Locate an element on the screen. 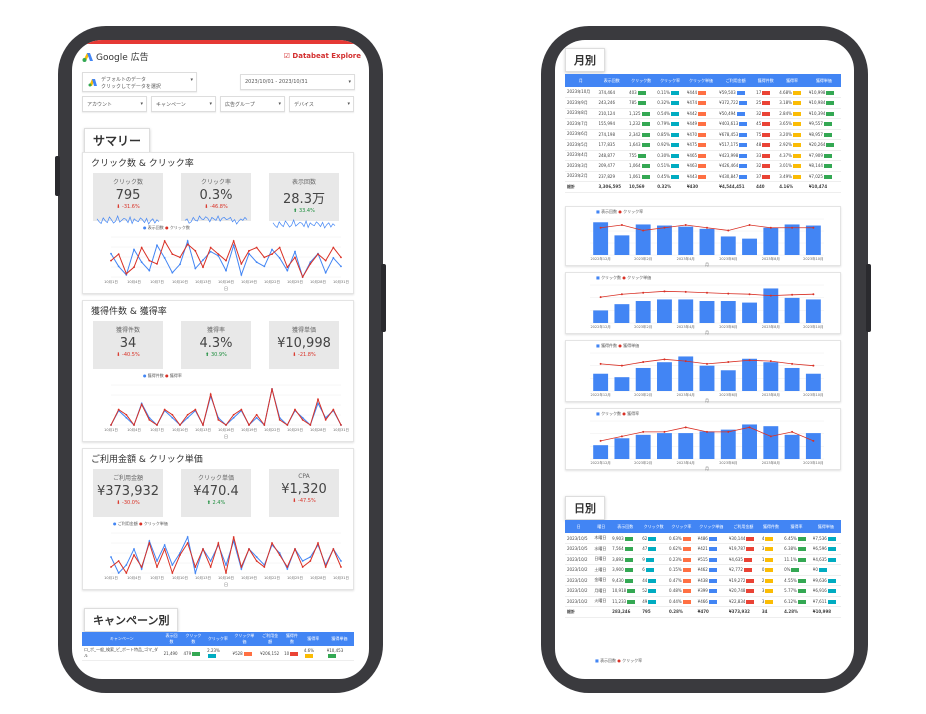  table-cell: ¥8,144 is located at coordinates (823, 166).